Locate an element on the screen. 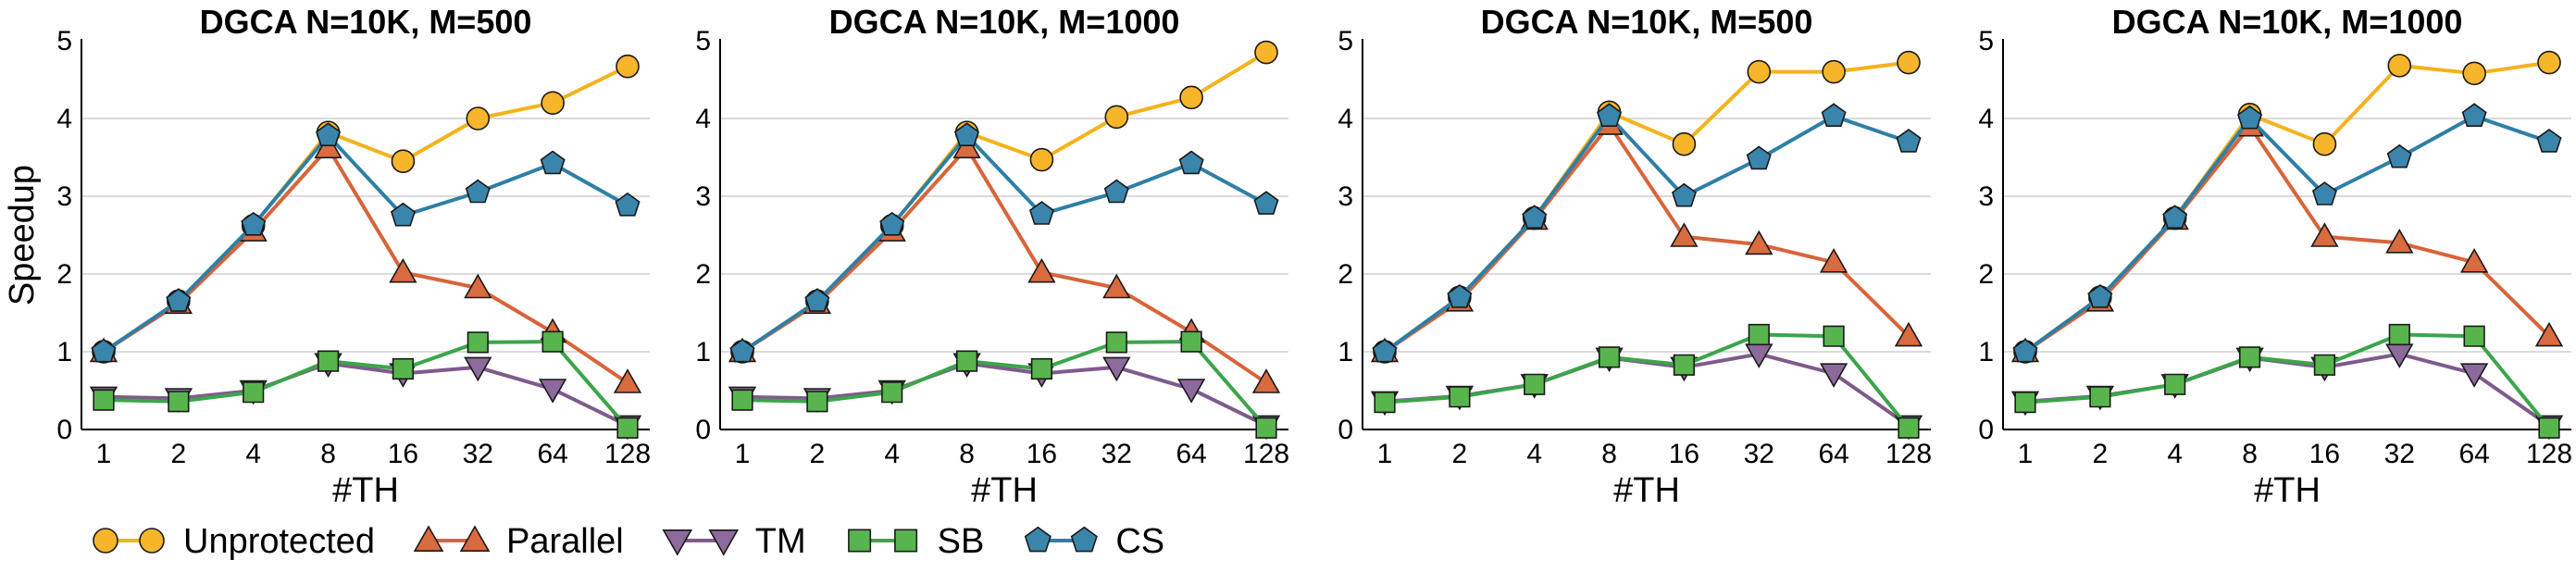  legend-label: SB is located at coordinates (961, 541).